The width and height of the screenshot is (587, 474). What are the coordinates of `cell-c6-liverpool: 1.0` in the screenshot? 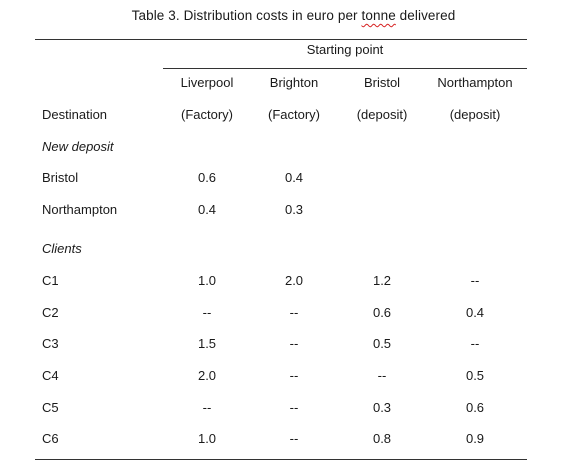 It's located at (207, 438).